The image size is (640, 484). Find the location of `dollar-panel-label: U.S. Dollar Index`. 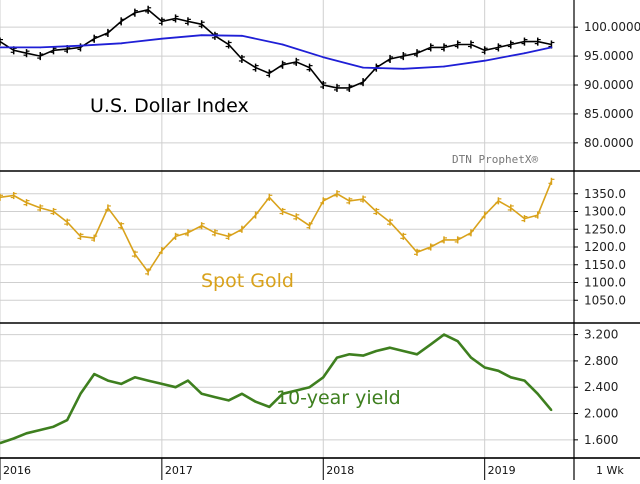

dollar-panel-label: U.S. Dollar Index is located at coordinates (169, 106).